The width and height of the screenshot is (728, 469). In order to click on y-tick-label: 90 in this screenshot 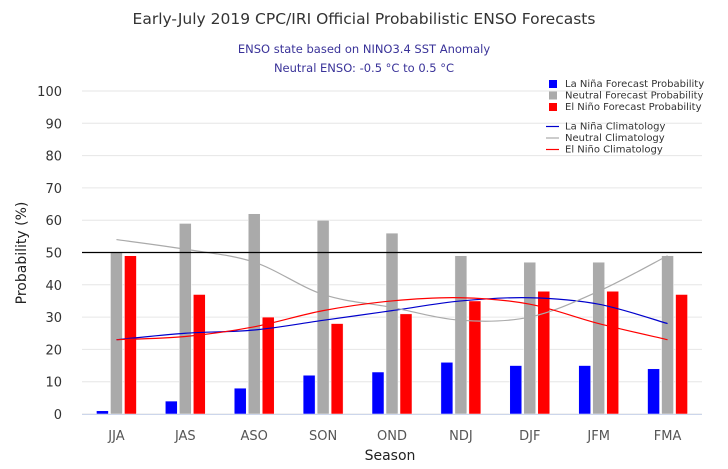, I will do `click(53, 124)`.